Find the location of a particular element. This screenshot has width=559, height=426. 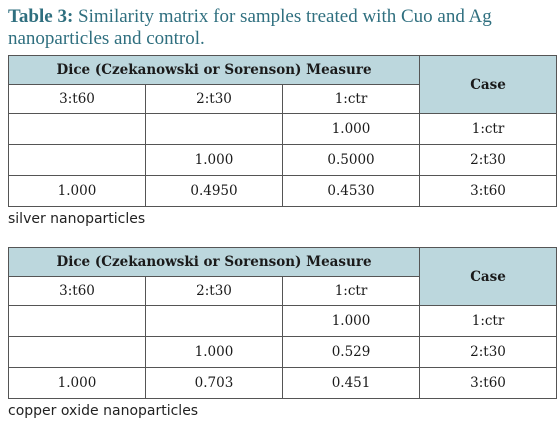

table-cell: 0.451 is located at coordinates (351, 383).